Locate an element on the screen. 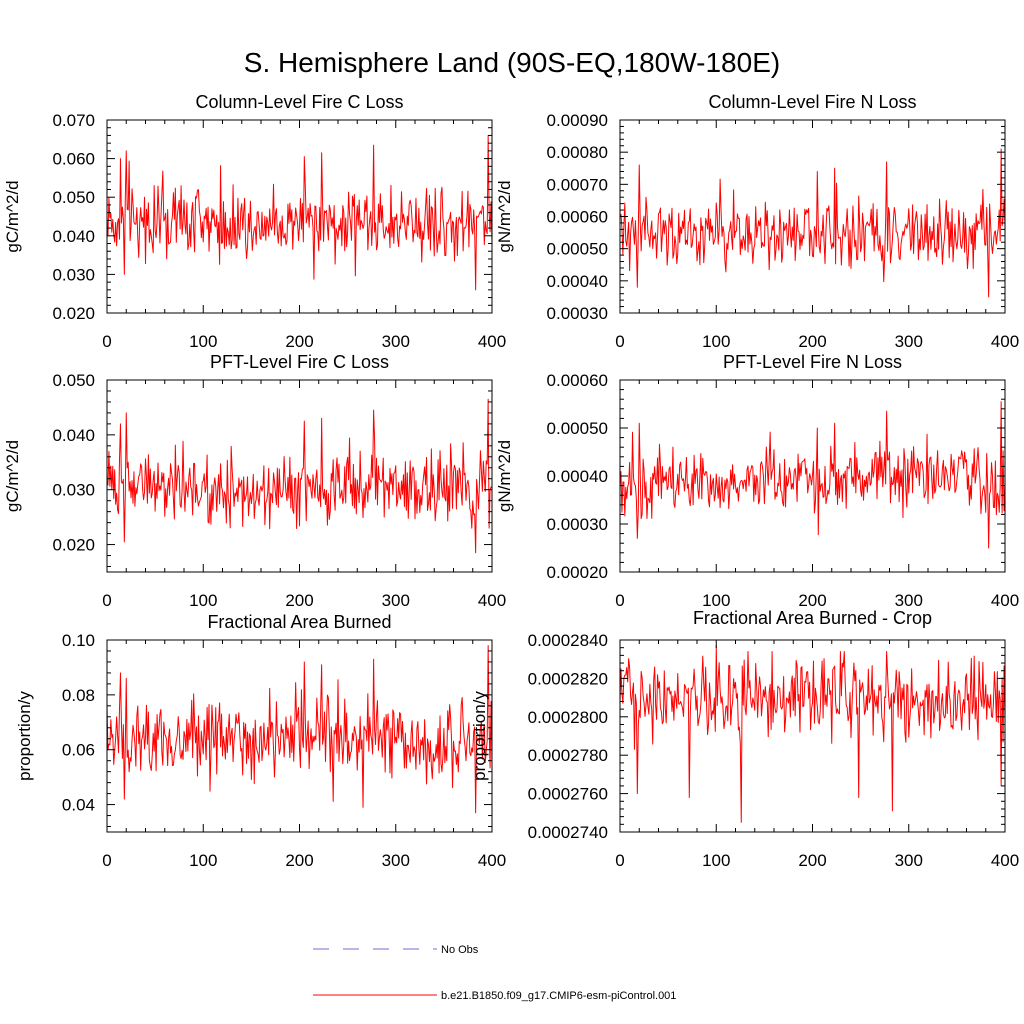 This screenshot has width=1024, height=1024. y-tick-label: 0.08 is located at coordinates (78, 695).